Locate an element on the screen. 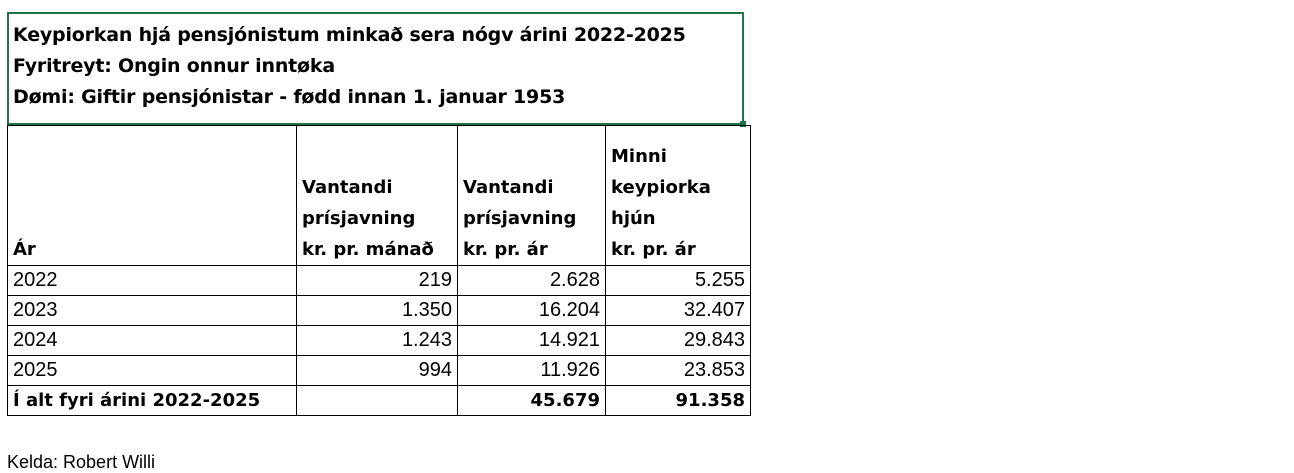 This screenshot has width=1294, height=473. monthly-cell: 1.243 is located at coordinates (377, 340).